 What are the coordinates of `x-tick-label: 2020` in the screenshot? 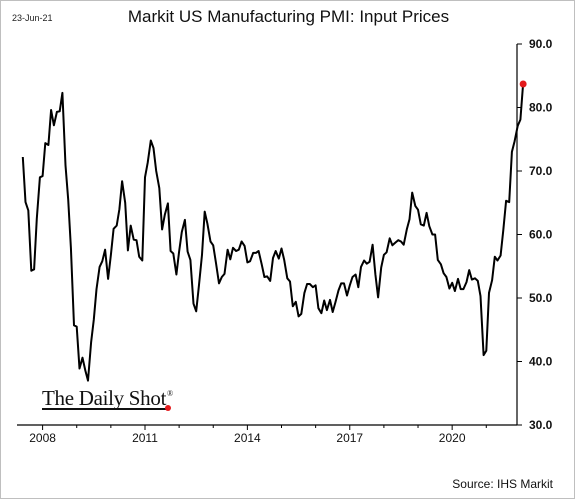 It's located at (452, 438).